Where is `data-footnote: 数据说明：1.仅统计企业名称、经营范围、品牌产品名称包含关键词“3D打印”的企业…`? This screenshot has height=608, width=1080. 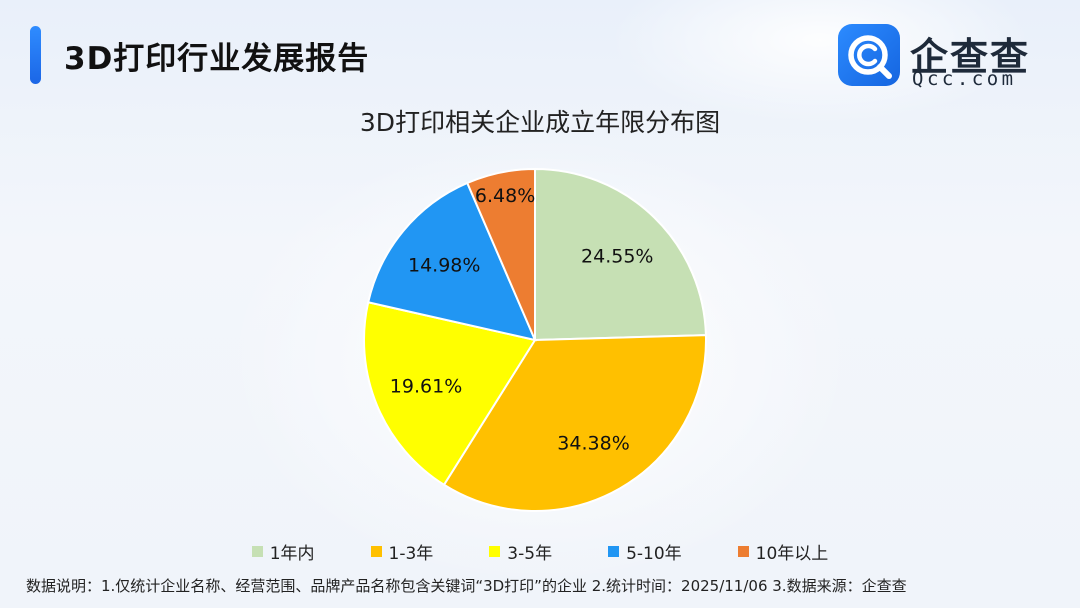 data-footnote: 数据说明：1.仅统计企业名称、经营范围、品牌产品名称包含关键词“3D打印”的企业… is located at coordinates (466, 586).